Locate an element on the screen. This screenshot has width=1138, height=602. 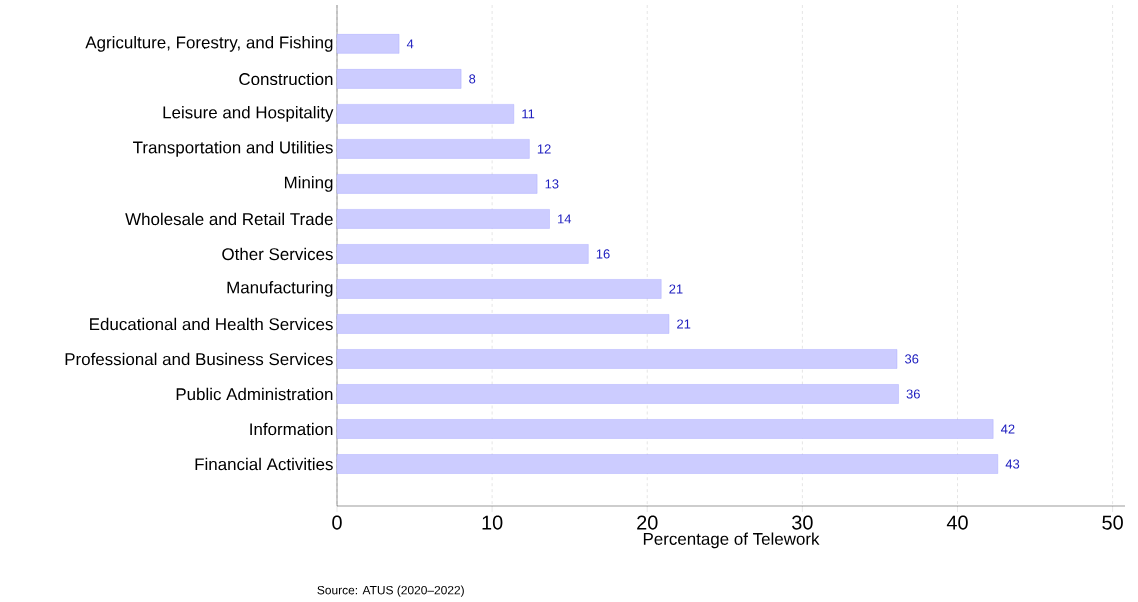
y-tick-label: Wholesale and Retail Trade is located at coordinates (229, 219).